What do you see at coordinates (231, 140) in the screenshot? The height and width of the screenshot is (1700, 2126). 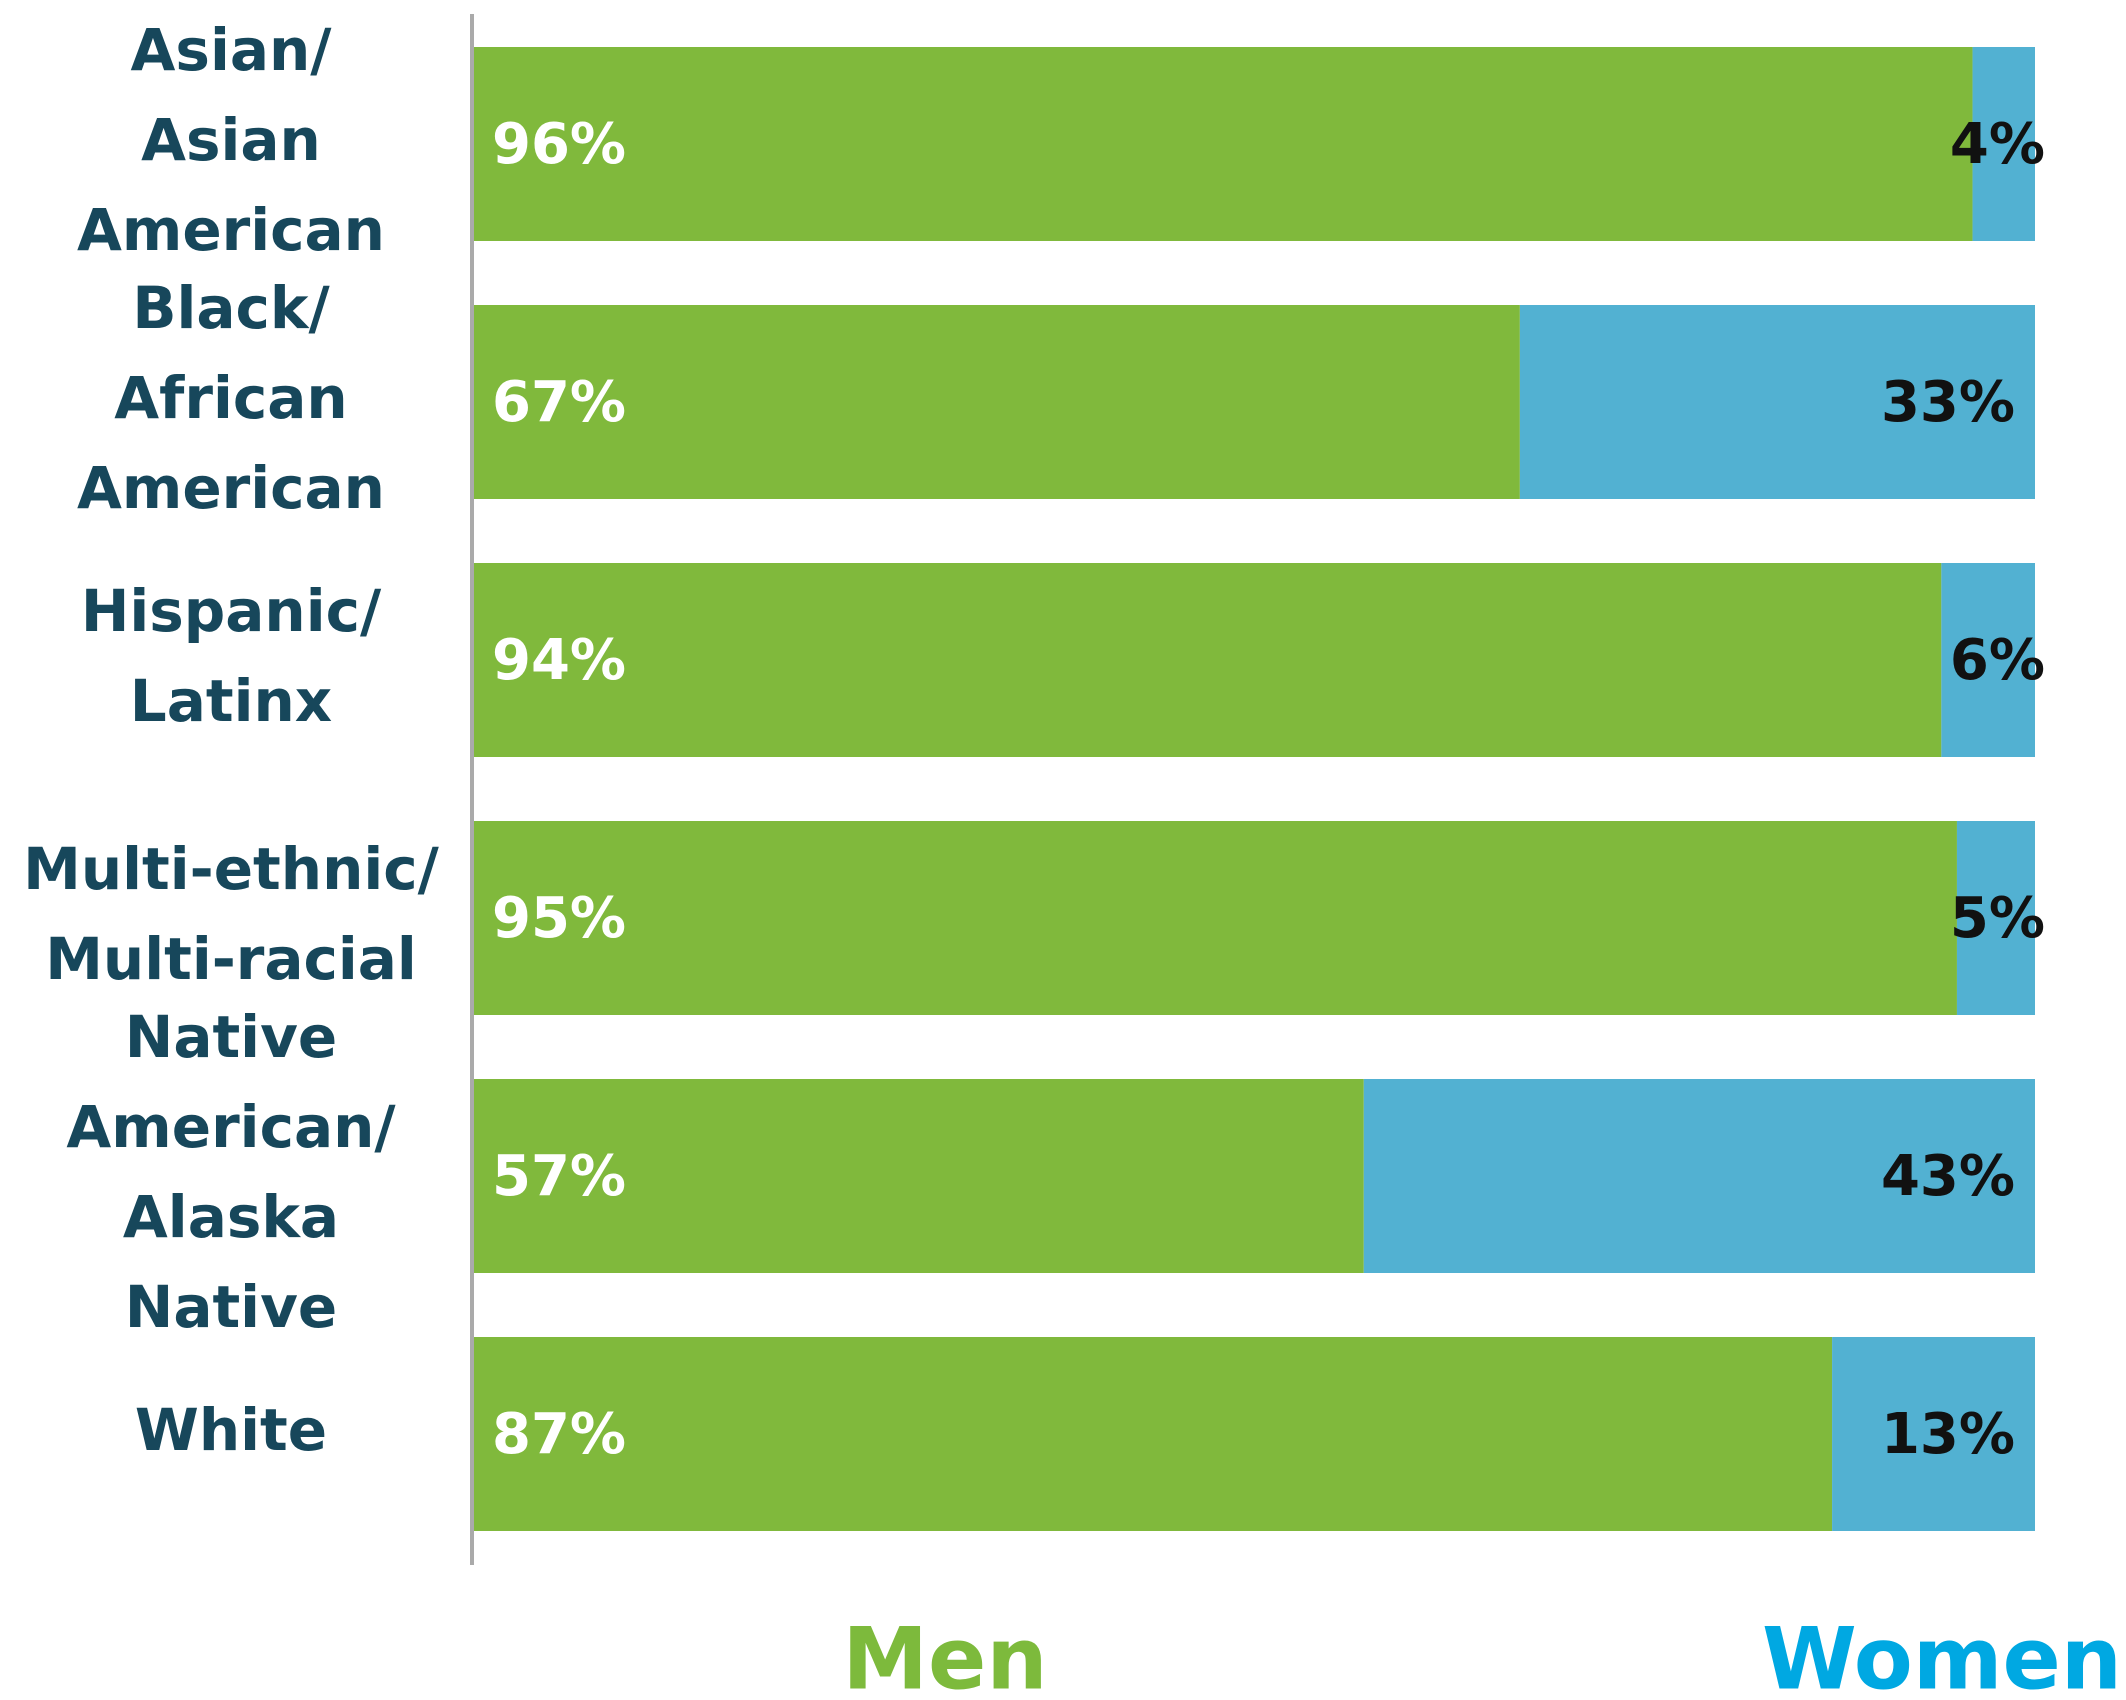 I see `category-label: Asian/Asian American` at bounding box center [231, 140].